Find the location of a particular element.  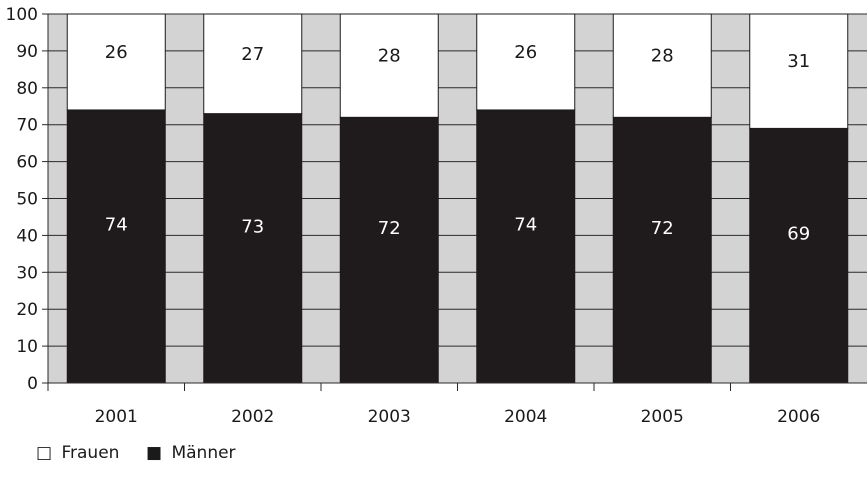

data-label-maenner-2006: 69 is located at coordinates (798, 234).